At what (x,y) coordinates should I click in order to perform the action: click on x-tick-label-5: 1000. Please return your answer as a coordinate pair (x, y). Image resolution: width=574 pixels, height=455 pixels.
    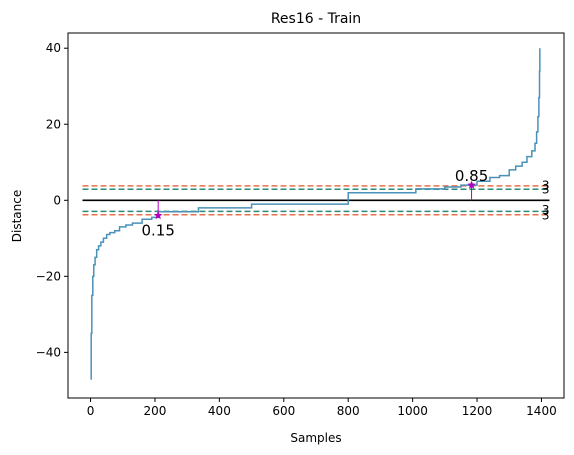
    Looking at the image, I should click on (412, 411).